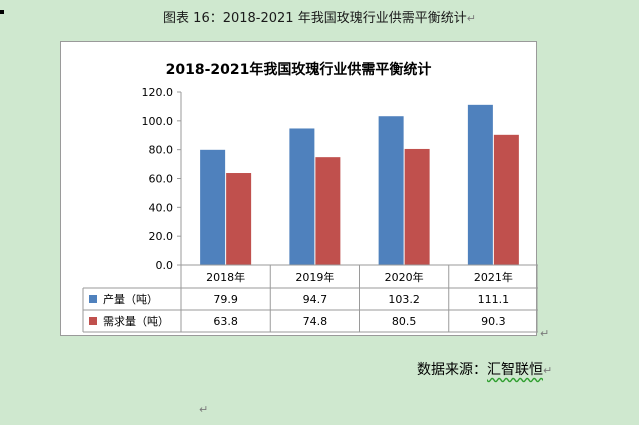 This screenshot has width=639, height=425. What do you see at coordinates (404, 321) in the screenshot?
I see `table-value: 80.5` at bounding box center [404, 321].